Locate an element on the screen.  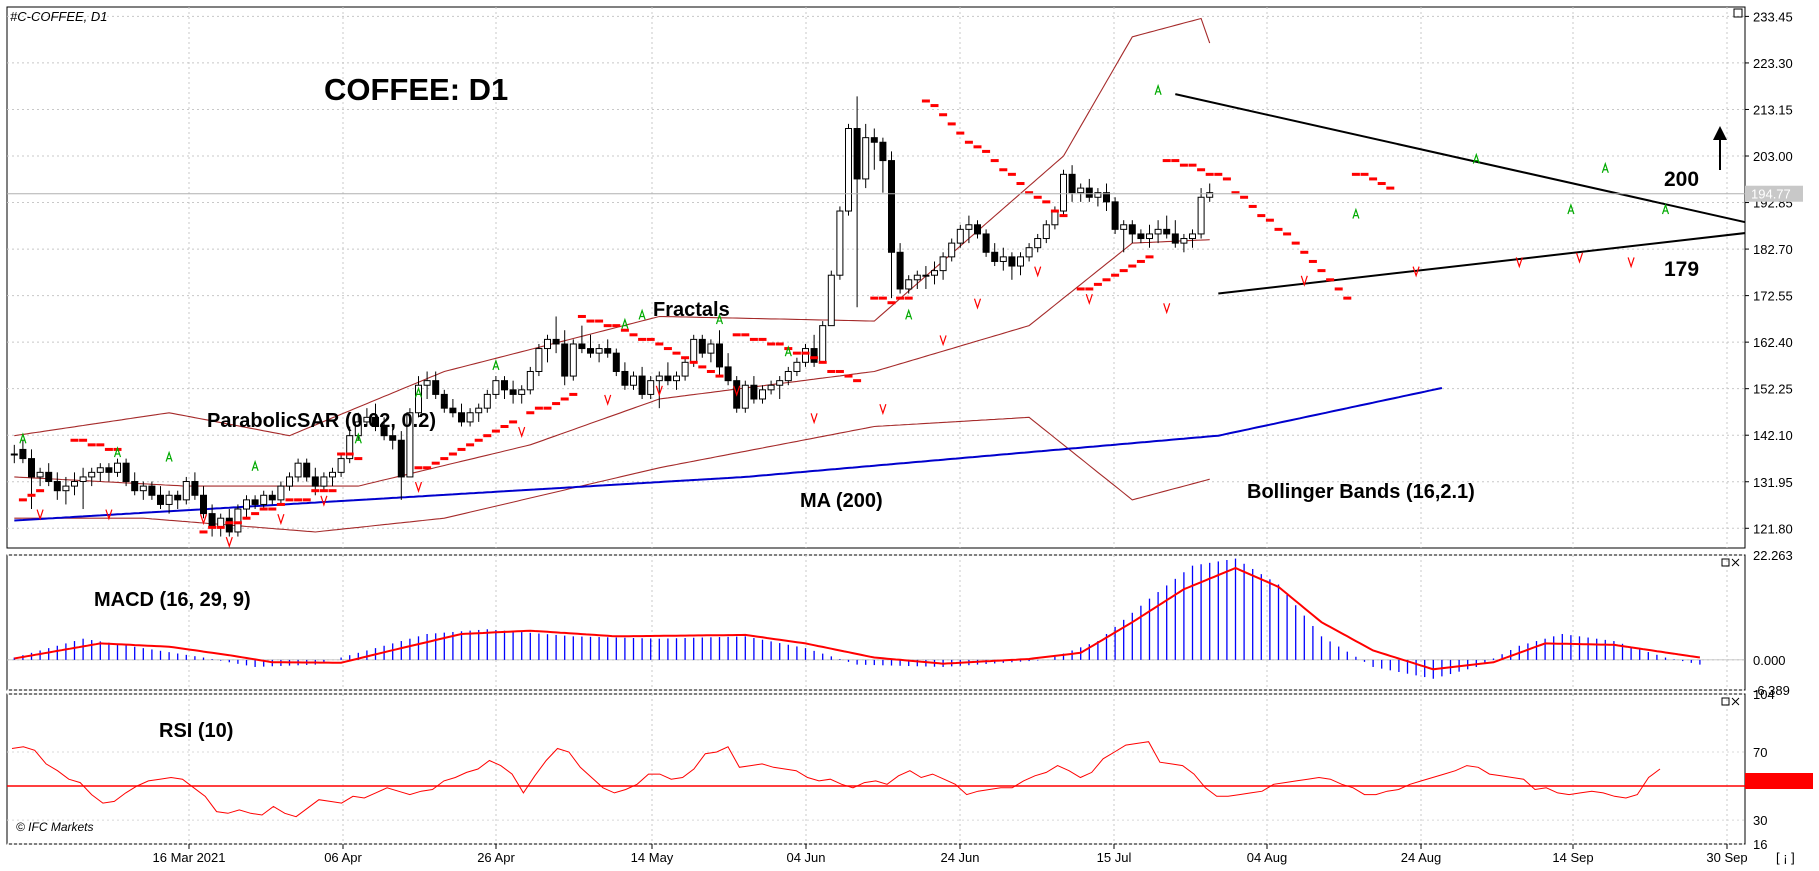
time-tick-label: 16 Mar 2021 is located at coordinates (189, 857).